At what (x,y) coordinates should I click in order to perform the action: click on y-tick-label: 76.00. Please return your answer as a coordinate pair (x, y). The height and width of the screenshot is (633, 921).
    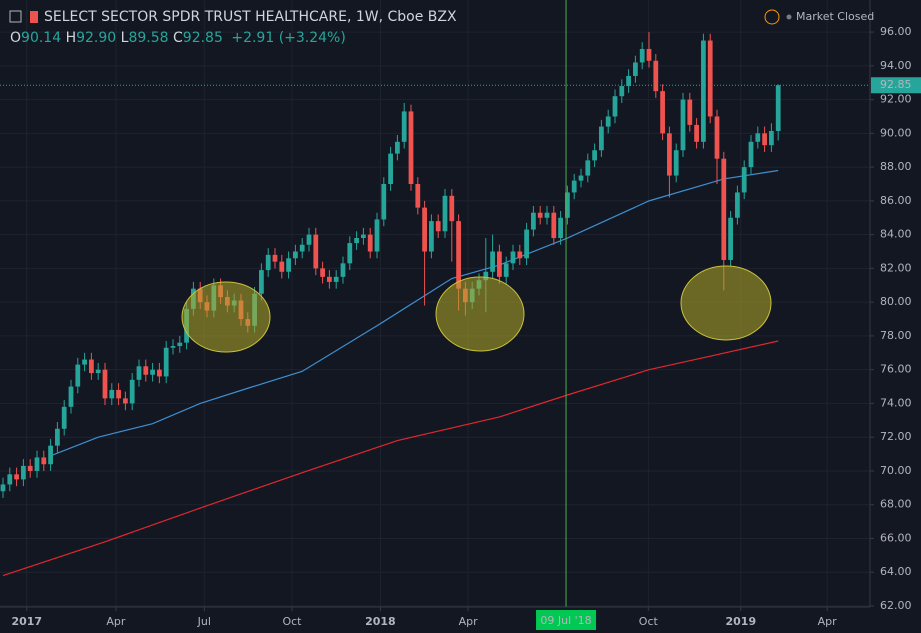
    Looking at the image, I should click on (896, 369).